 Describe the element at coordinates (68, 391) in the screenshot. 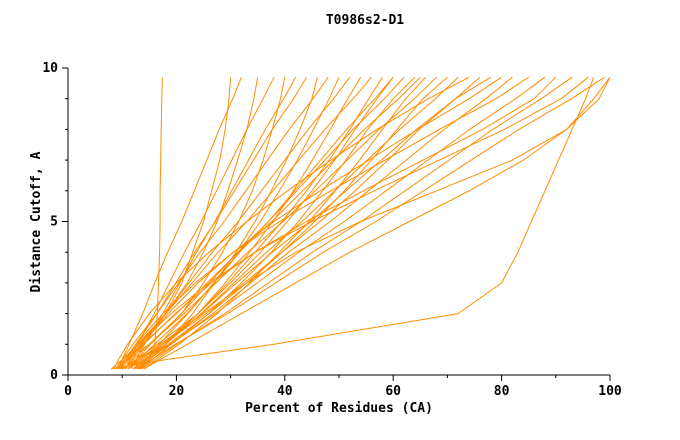

I see `x-tick-label: 0` at that location.